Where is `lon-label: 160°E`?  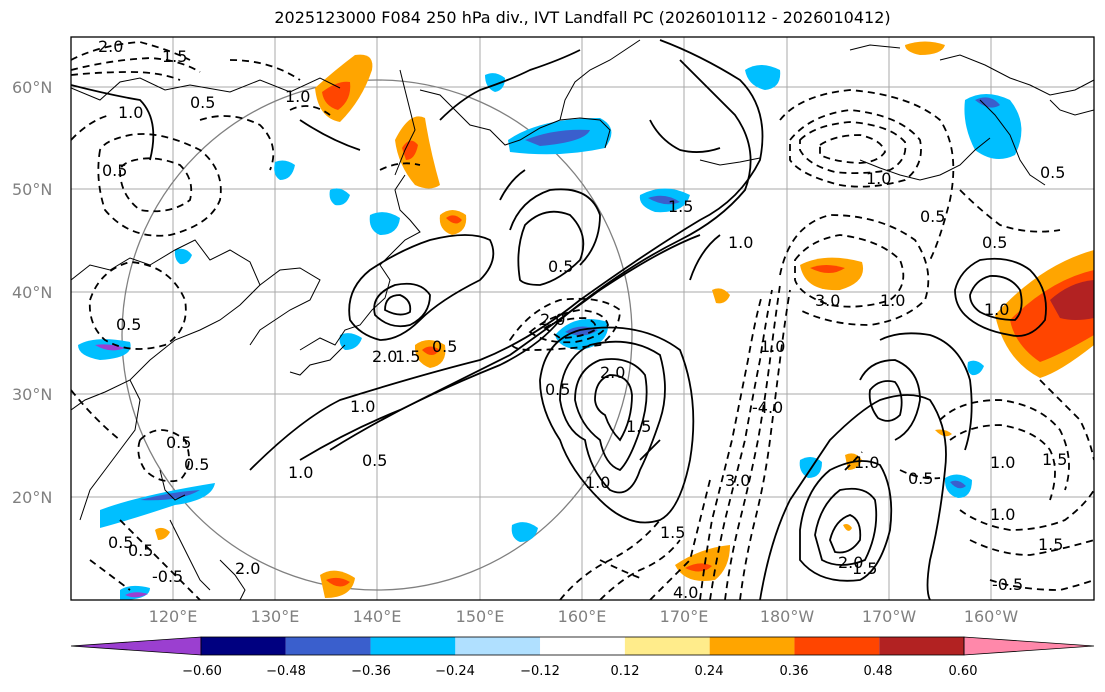
lon-label: 160°E is located at coordinates (582, 616).